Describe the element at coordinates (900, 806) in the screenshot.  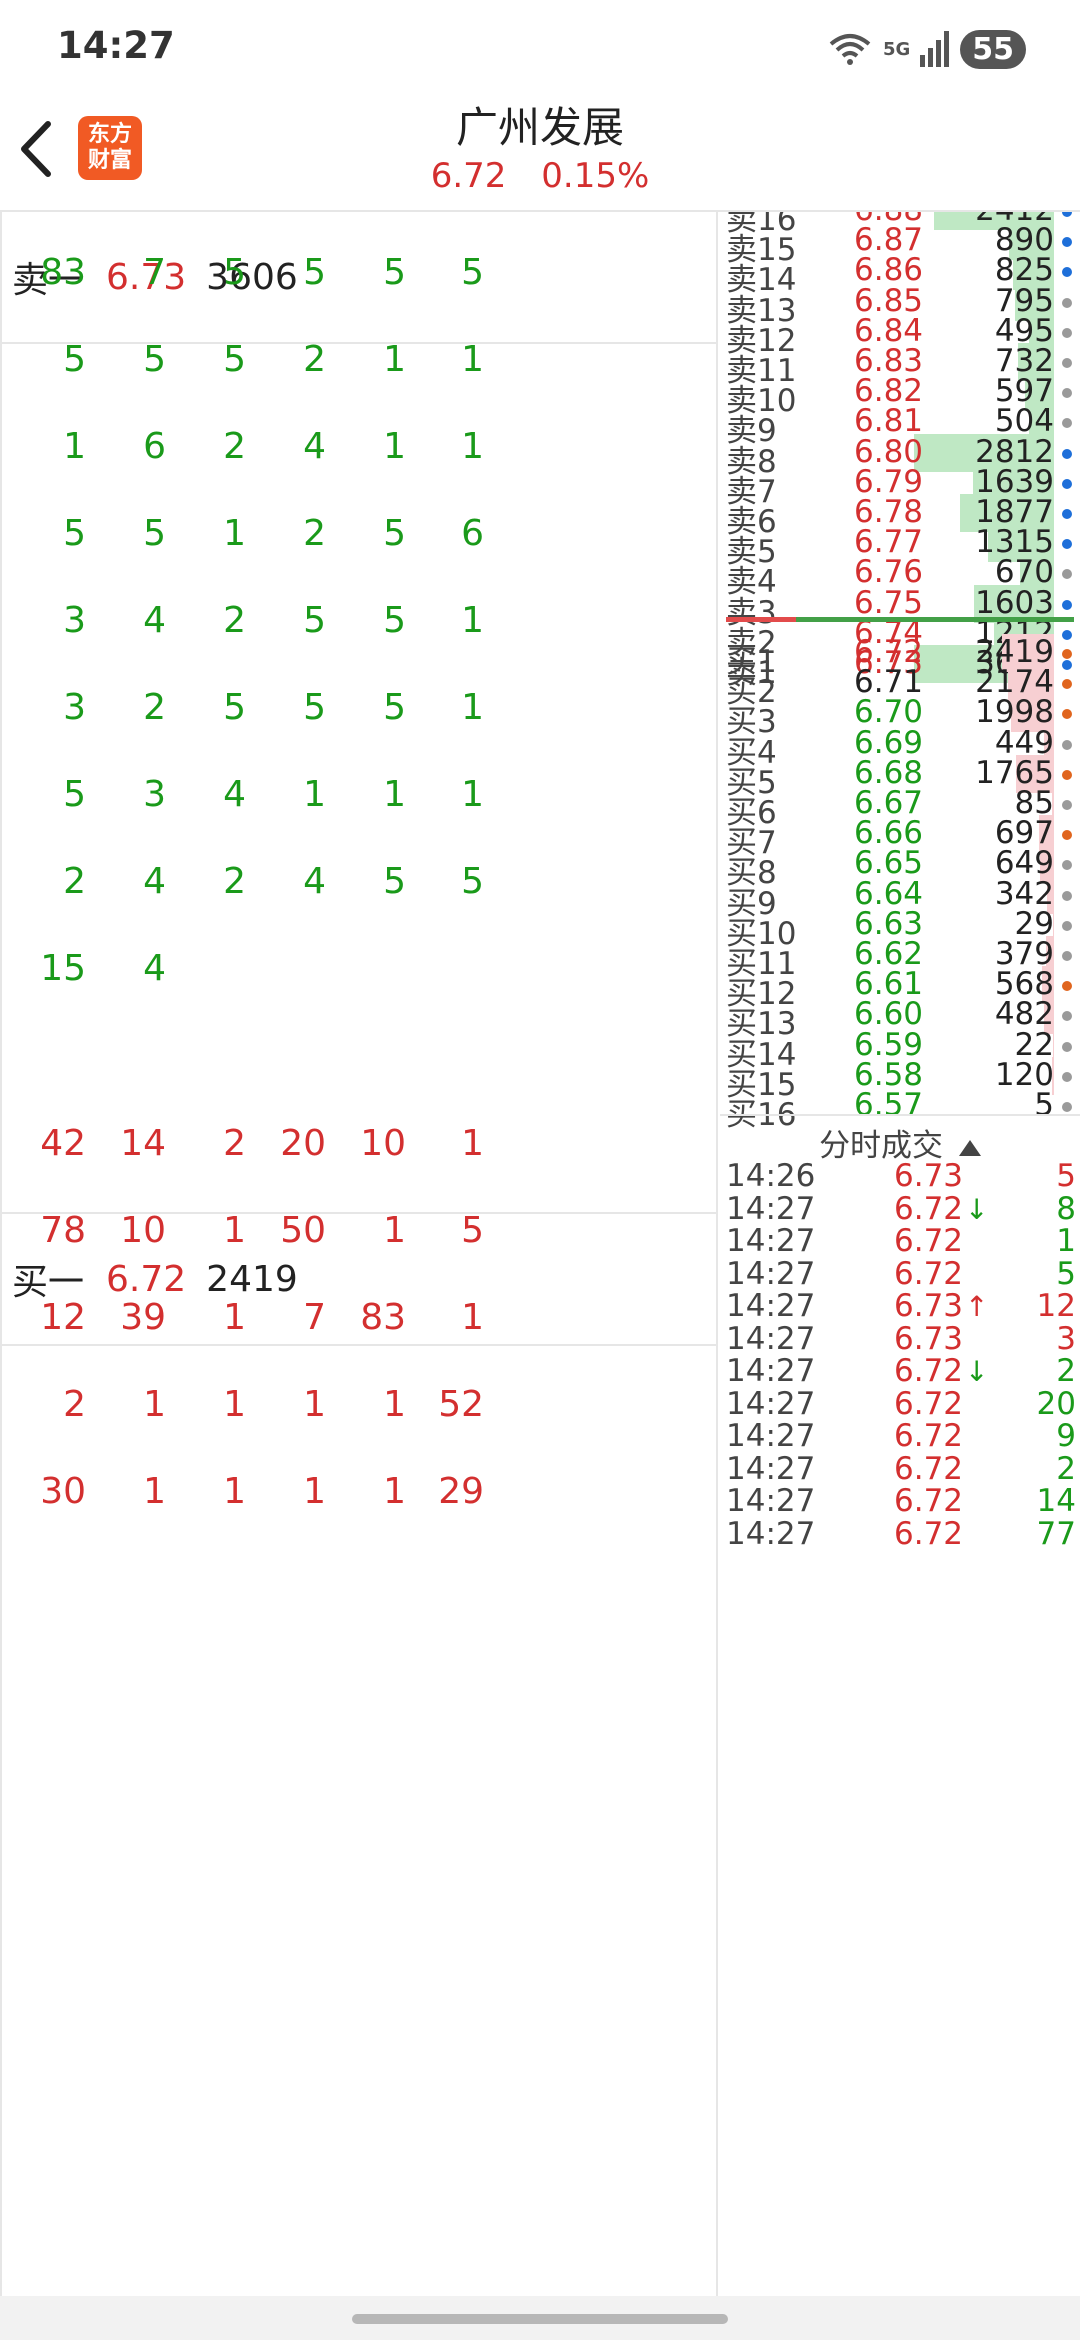
I see `bid-level-row: 买6 6.67 85` at that location.